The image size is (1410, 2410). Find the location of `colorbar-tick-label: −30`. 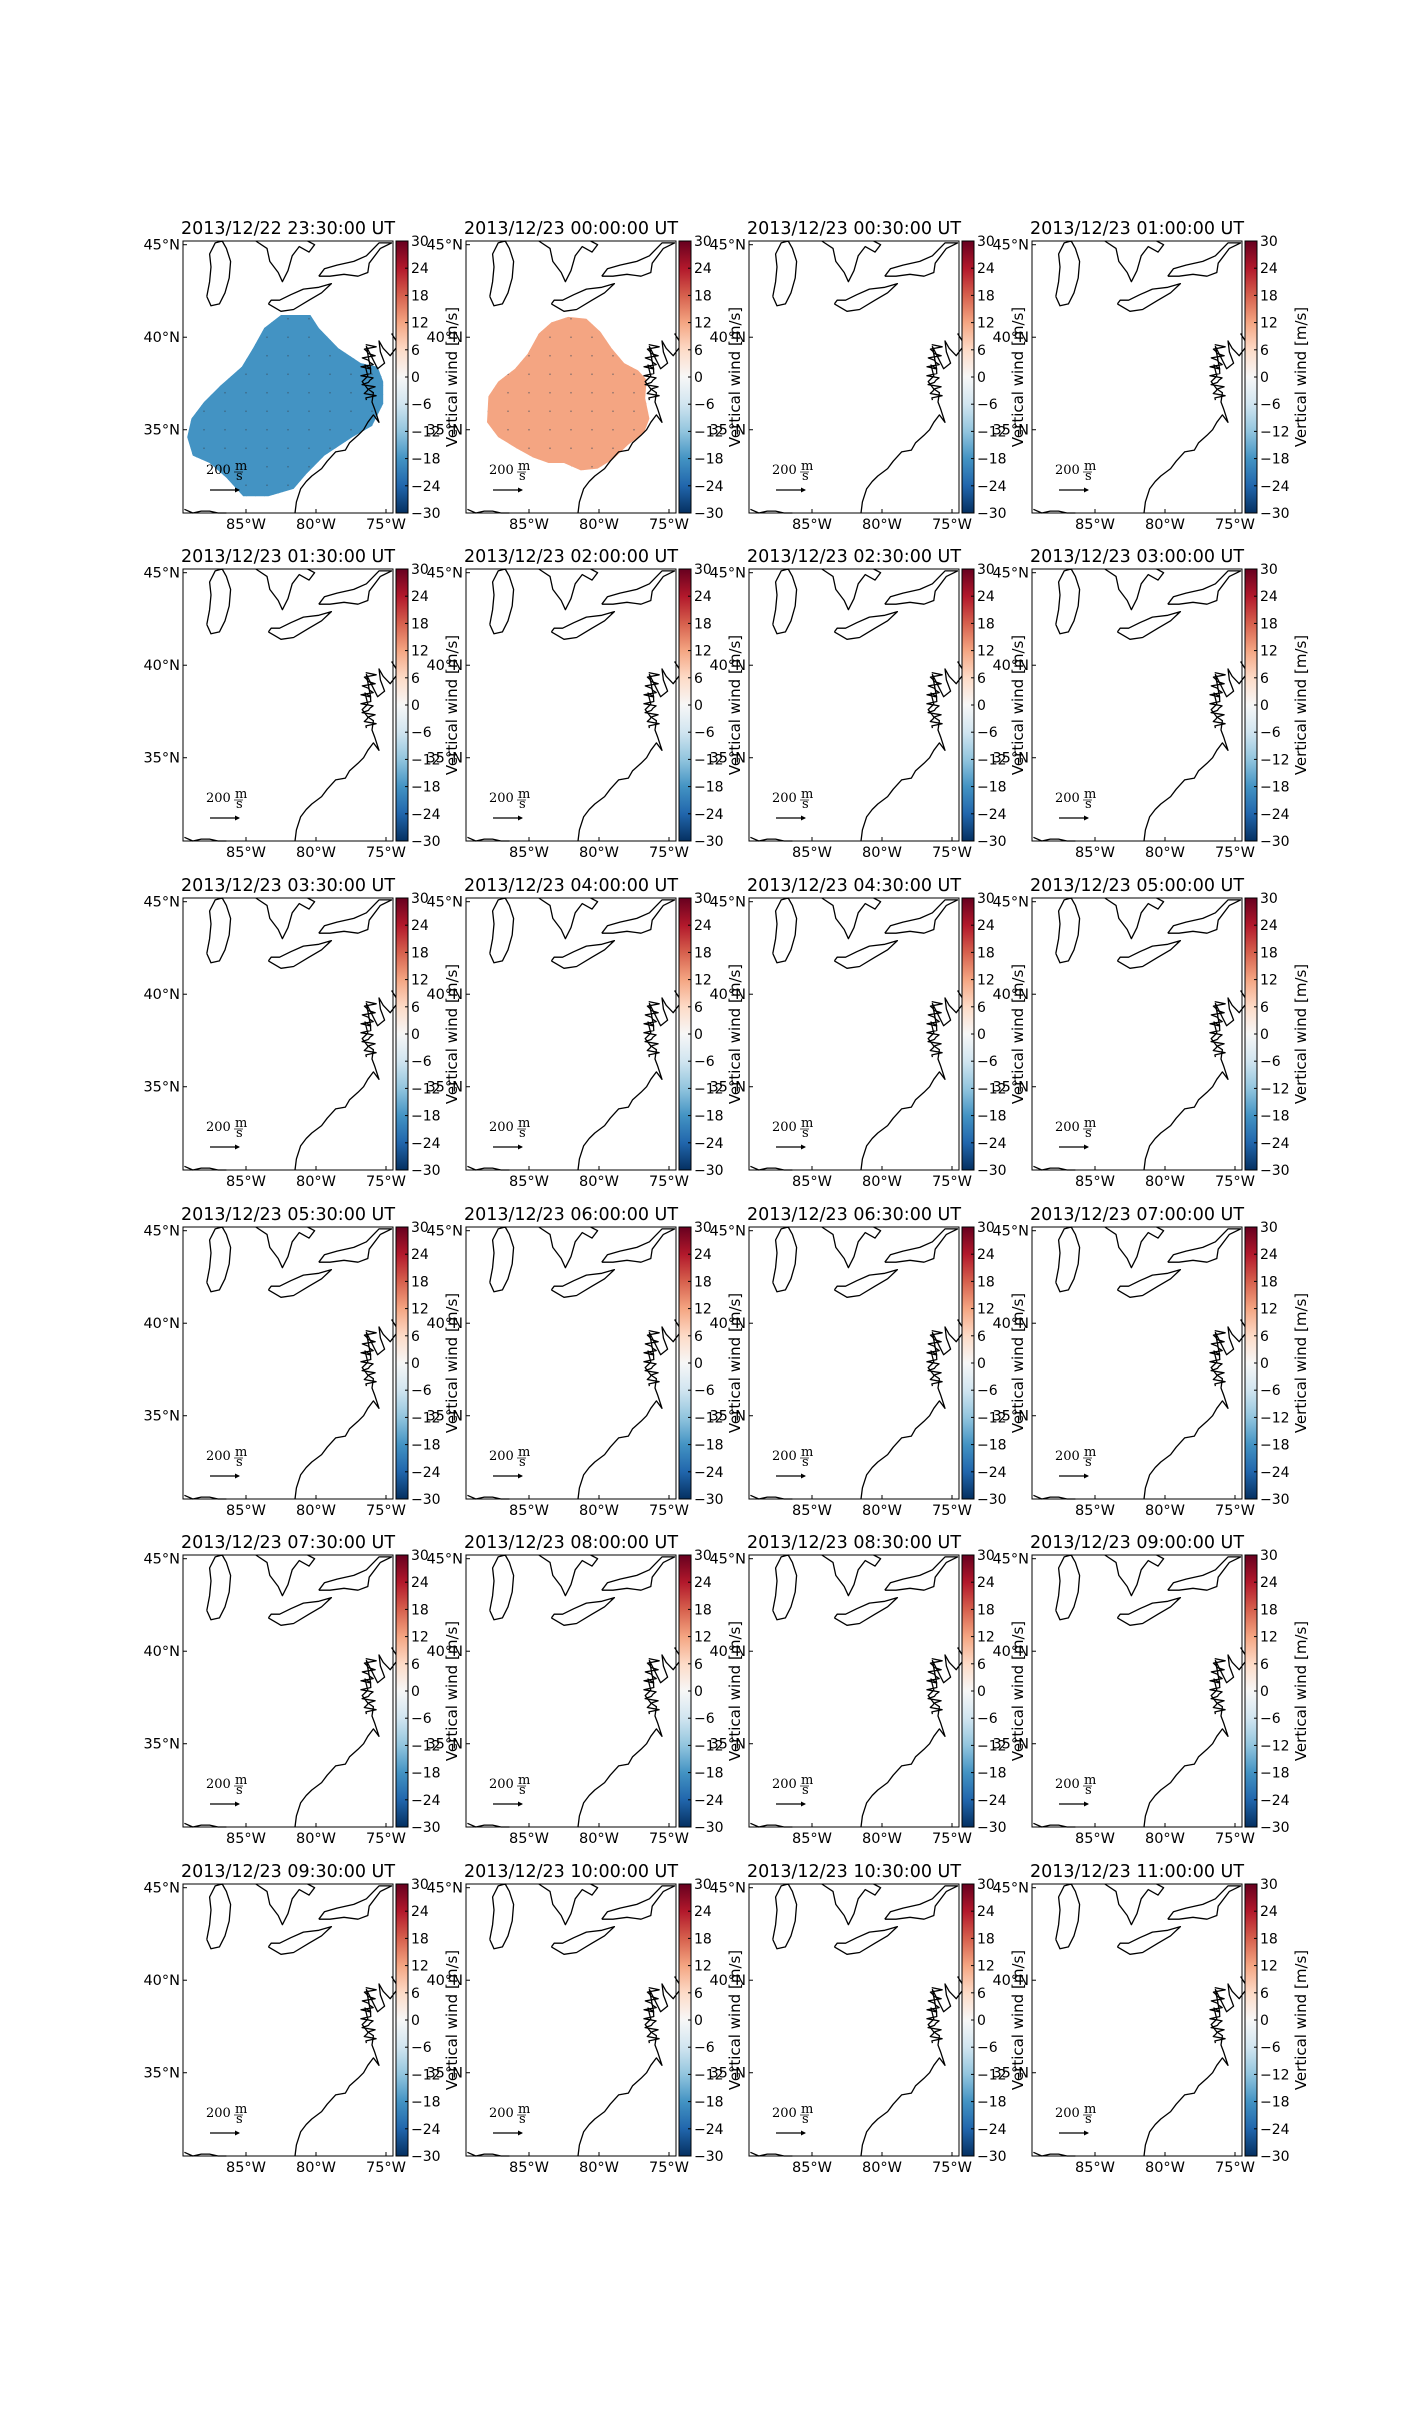

colorbar-tick-label: −30 is located at coordinates (709, 514).